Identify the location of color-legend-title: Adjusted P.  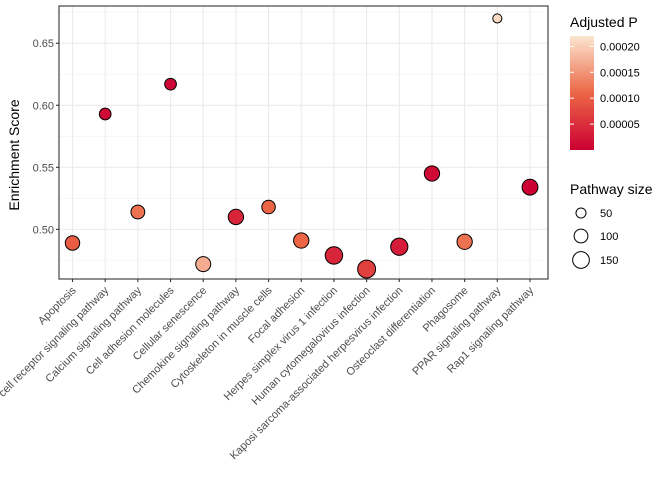
(604, 22).